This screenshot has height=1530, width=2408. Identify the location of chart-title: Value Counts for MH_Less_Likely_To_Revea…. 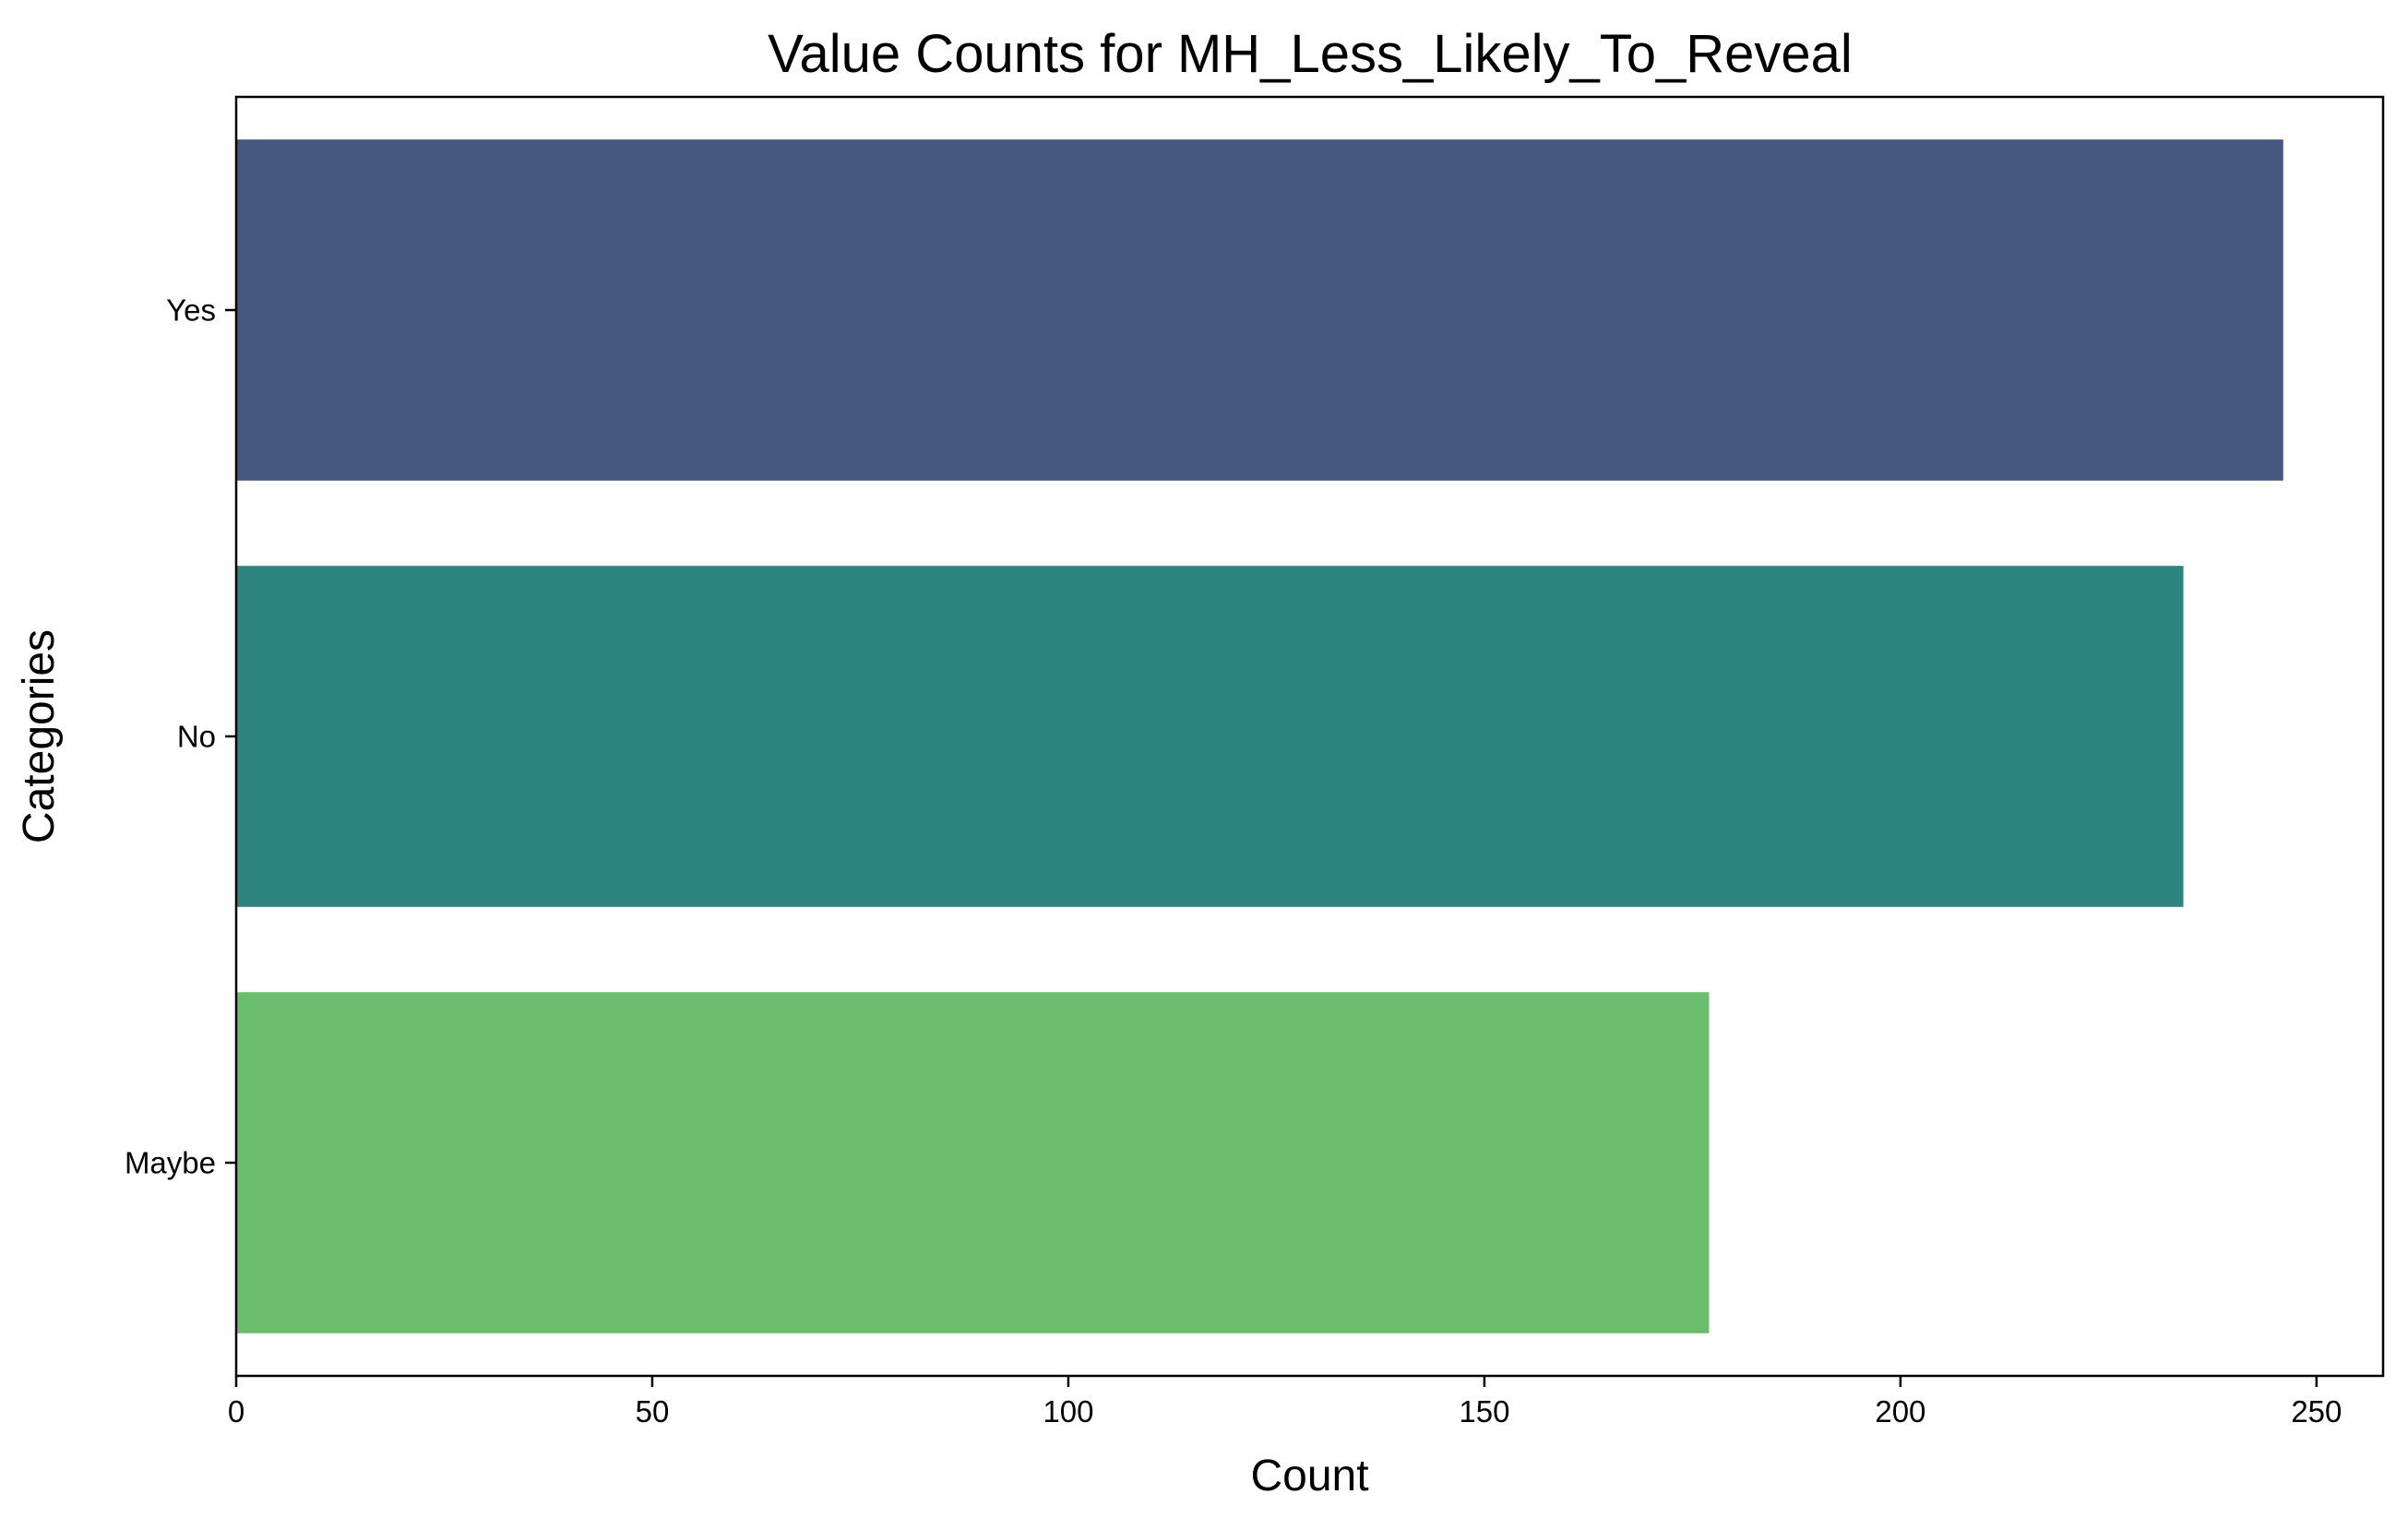
(1310, 54).